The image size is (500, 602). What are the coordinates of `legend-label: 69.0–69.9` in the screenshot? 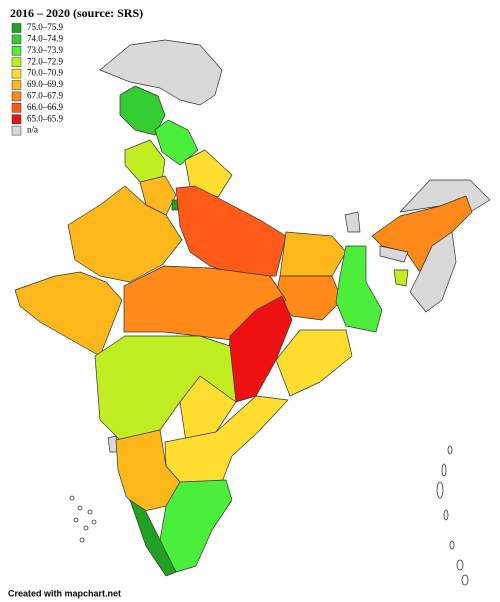 It's located at (45, 84).